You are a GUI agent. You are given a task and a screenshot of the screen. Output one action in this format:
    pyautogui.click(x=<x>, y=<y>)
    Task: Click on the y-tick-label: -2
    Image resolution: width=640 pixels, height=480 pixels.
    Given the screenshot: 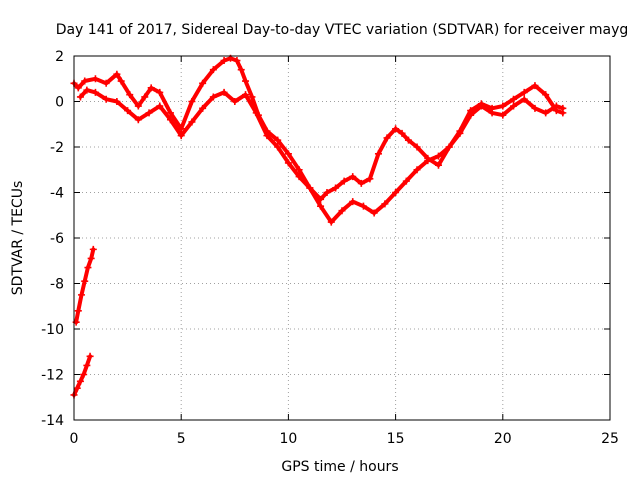 What is the action you would take?
    pyautogui.click(x=57, y=148)
    